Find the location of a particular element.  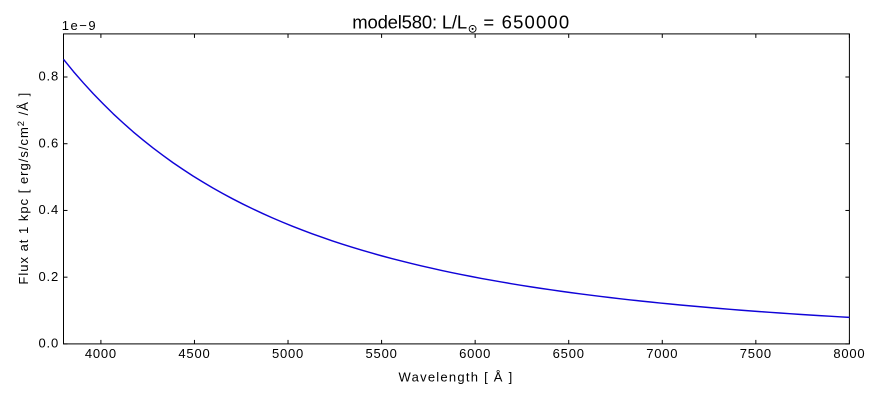

svg-text: 6000 is located at coordinates (475, 353).